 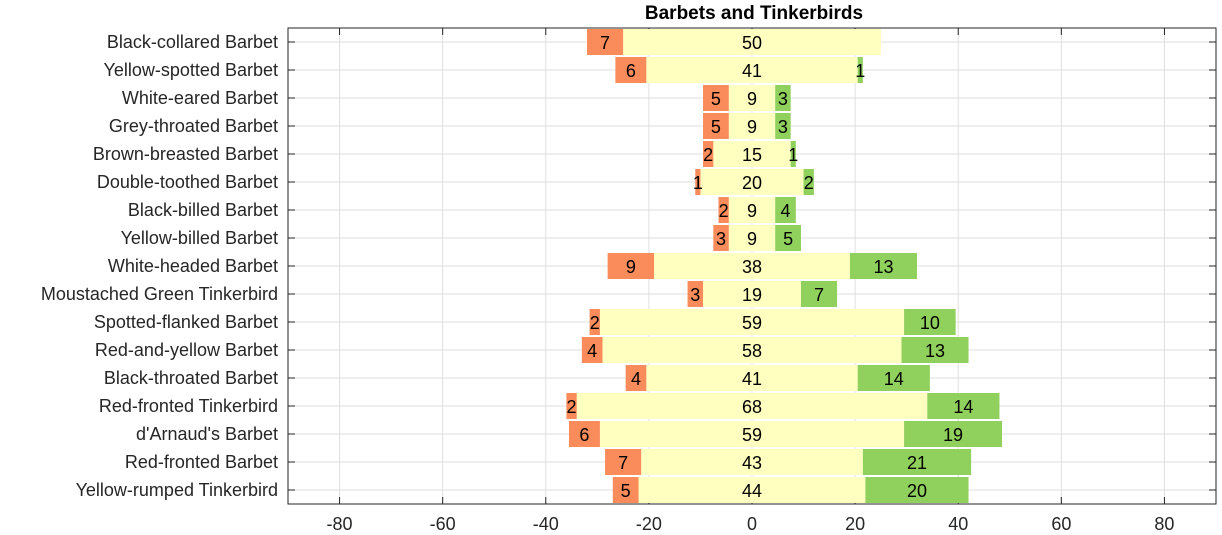 I want to click on x-tick-label: 60, so click(x=1061, y=524).